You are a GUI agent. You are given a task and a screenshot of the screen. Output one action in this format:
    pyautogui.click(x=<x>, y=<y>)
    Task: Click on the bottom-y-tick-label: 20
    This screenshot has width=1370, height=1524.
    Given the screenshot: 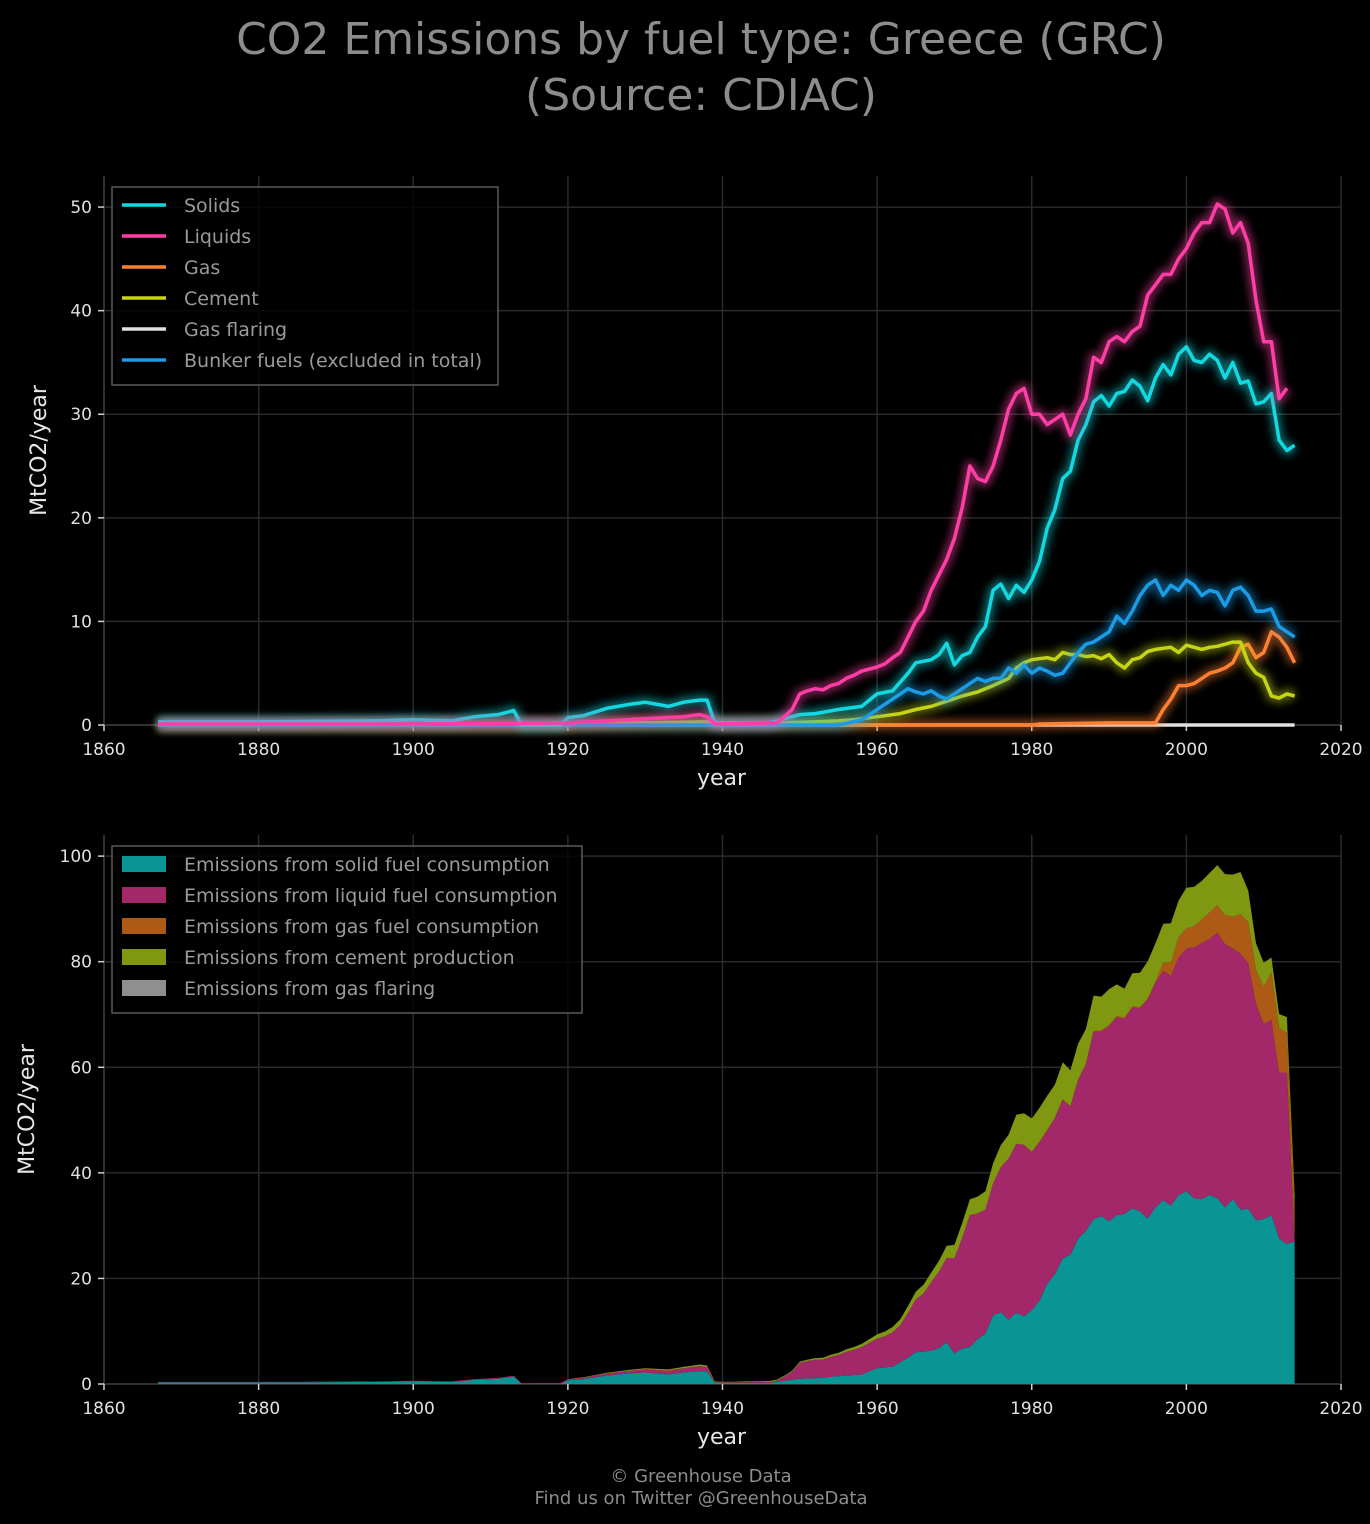 What is the action you would take?
    pyautogui.click(x=81, y=1279)
    